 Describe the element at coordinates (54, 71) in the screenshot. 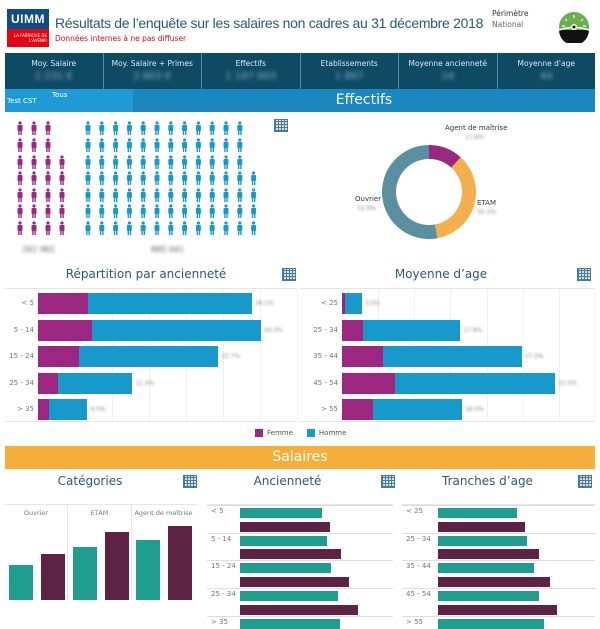

I see `kpi-0: Moy. Salaire 2 231 €` at that location.